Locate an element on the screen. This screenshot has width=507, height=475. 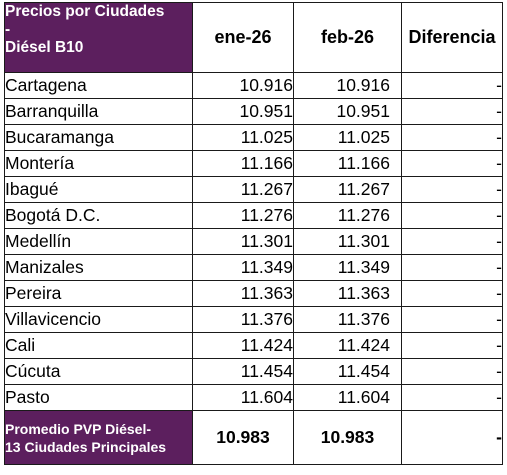
jan-price-cell: 11.424 is located at coordinates (243, 345).